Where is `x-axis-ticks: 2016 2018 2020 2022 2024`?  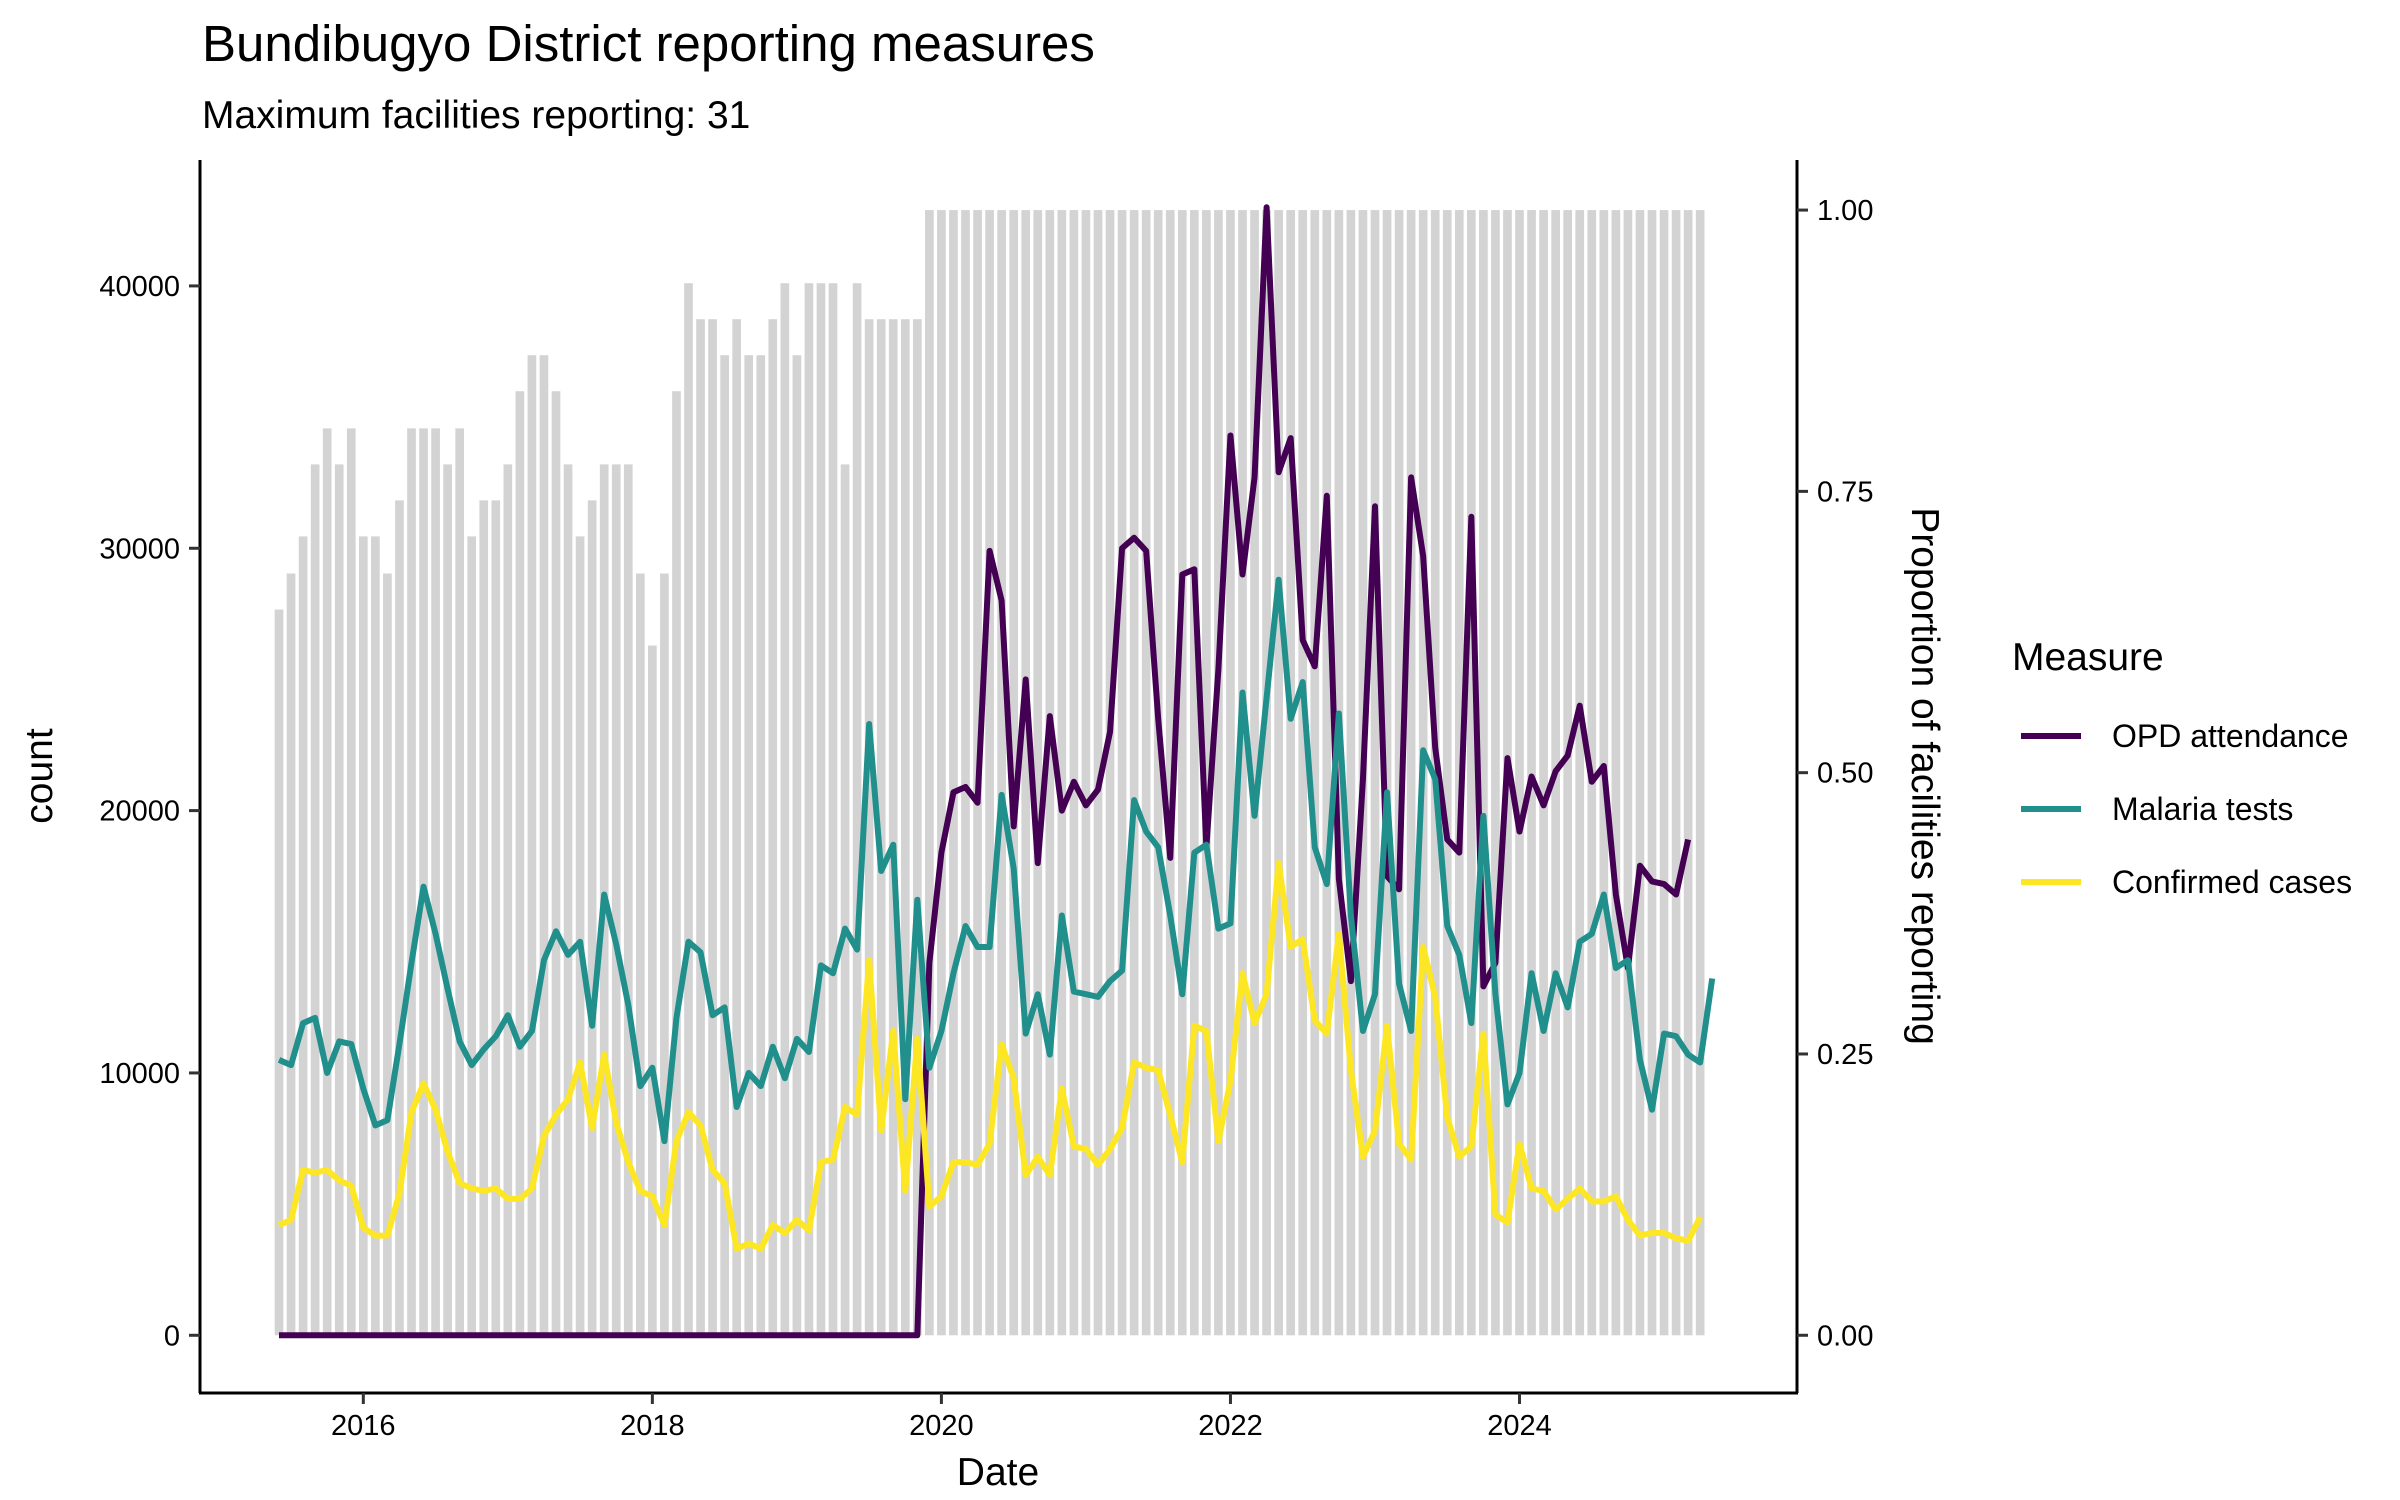 x-axis-ticks: 2016 2018 2020 2022 2024 is located at coordinates (941, 1417).